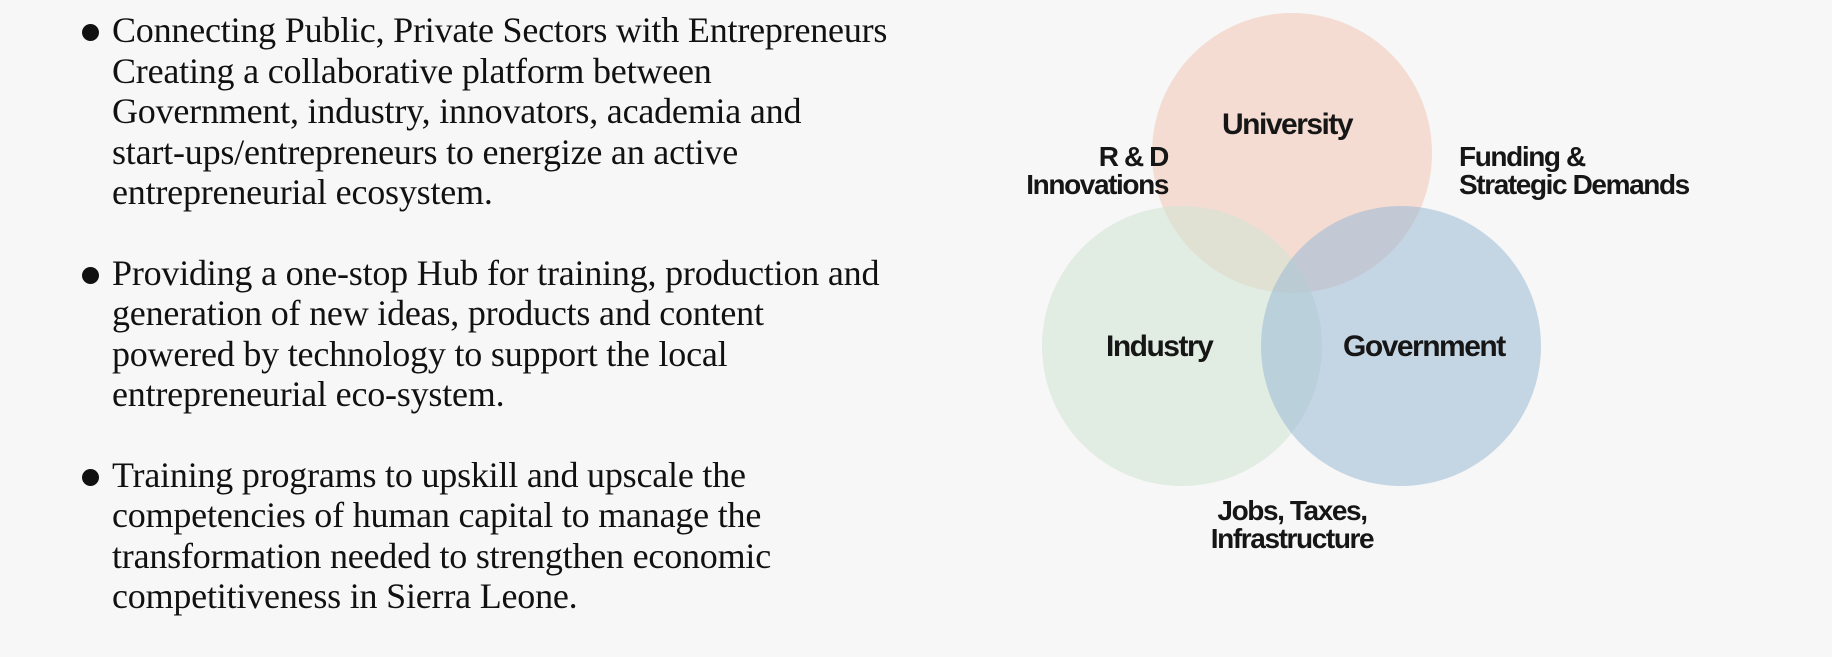  I want to click on relation-label-funding: Funding & Strategic Demands, so click(1574, 170).